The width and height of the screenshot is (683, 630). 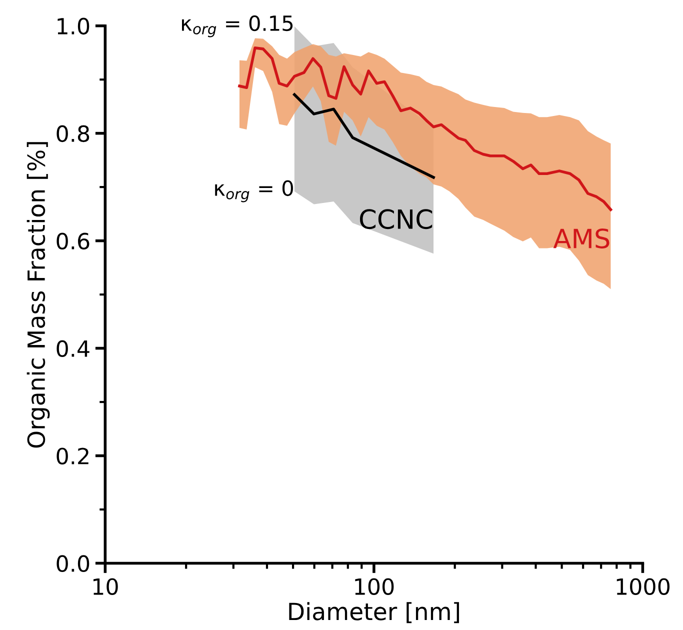 I want to click on y-tick-label: 0.8, so click(x=73, y=133).